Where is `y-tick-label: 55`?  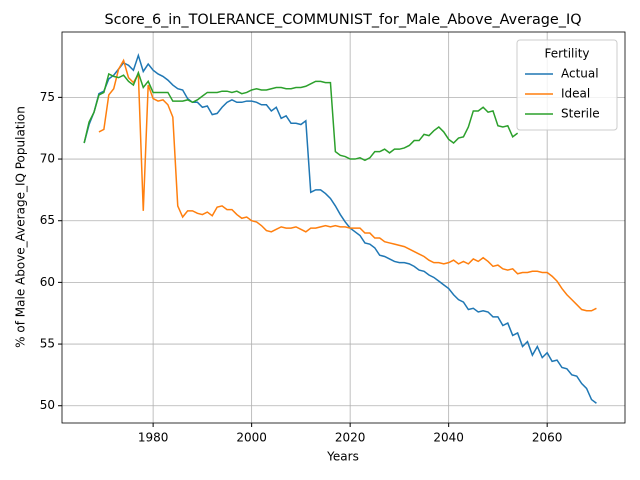
y-tick-label: 55 is located at coordinates (47, 344).